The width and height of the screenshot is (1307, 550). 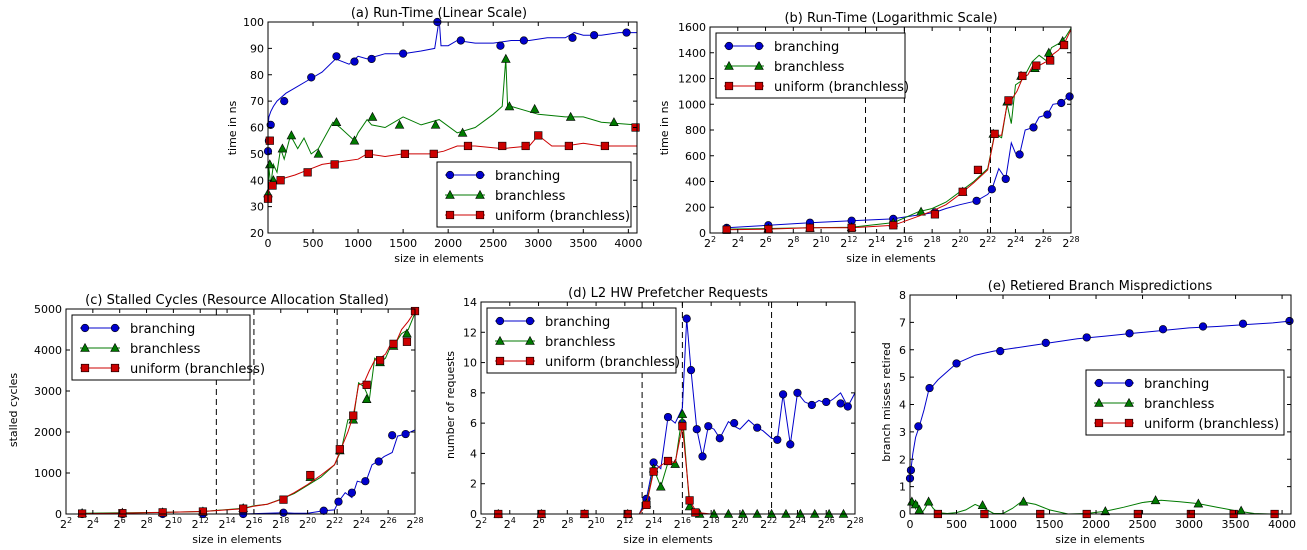 I want to click on chart-a-xtick-label: 3500, so click(x=583, y=243).